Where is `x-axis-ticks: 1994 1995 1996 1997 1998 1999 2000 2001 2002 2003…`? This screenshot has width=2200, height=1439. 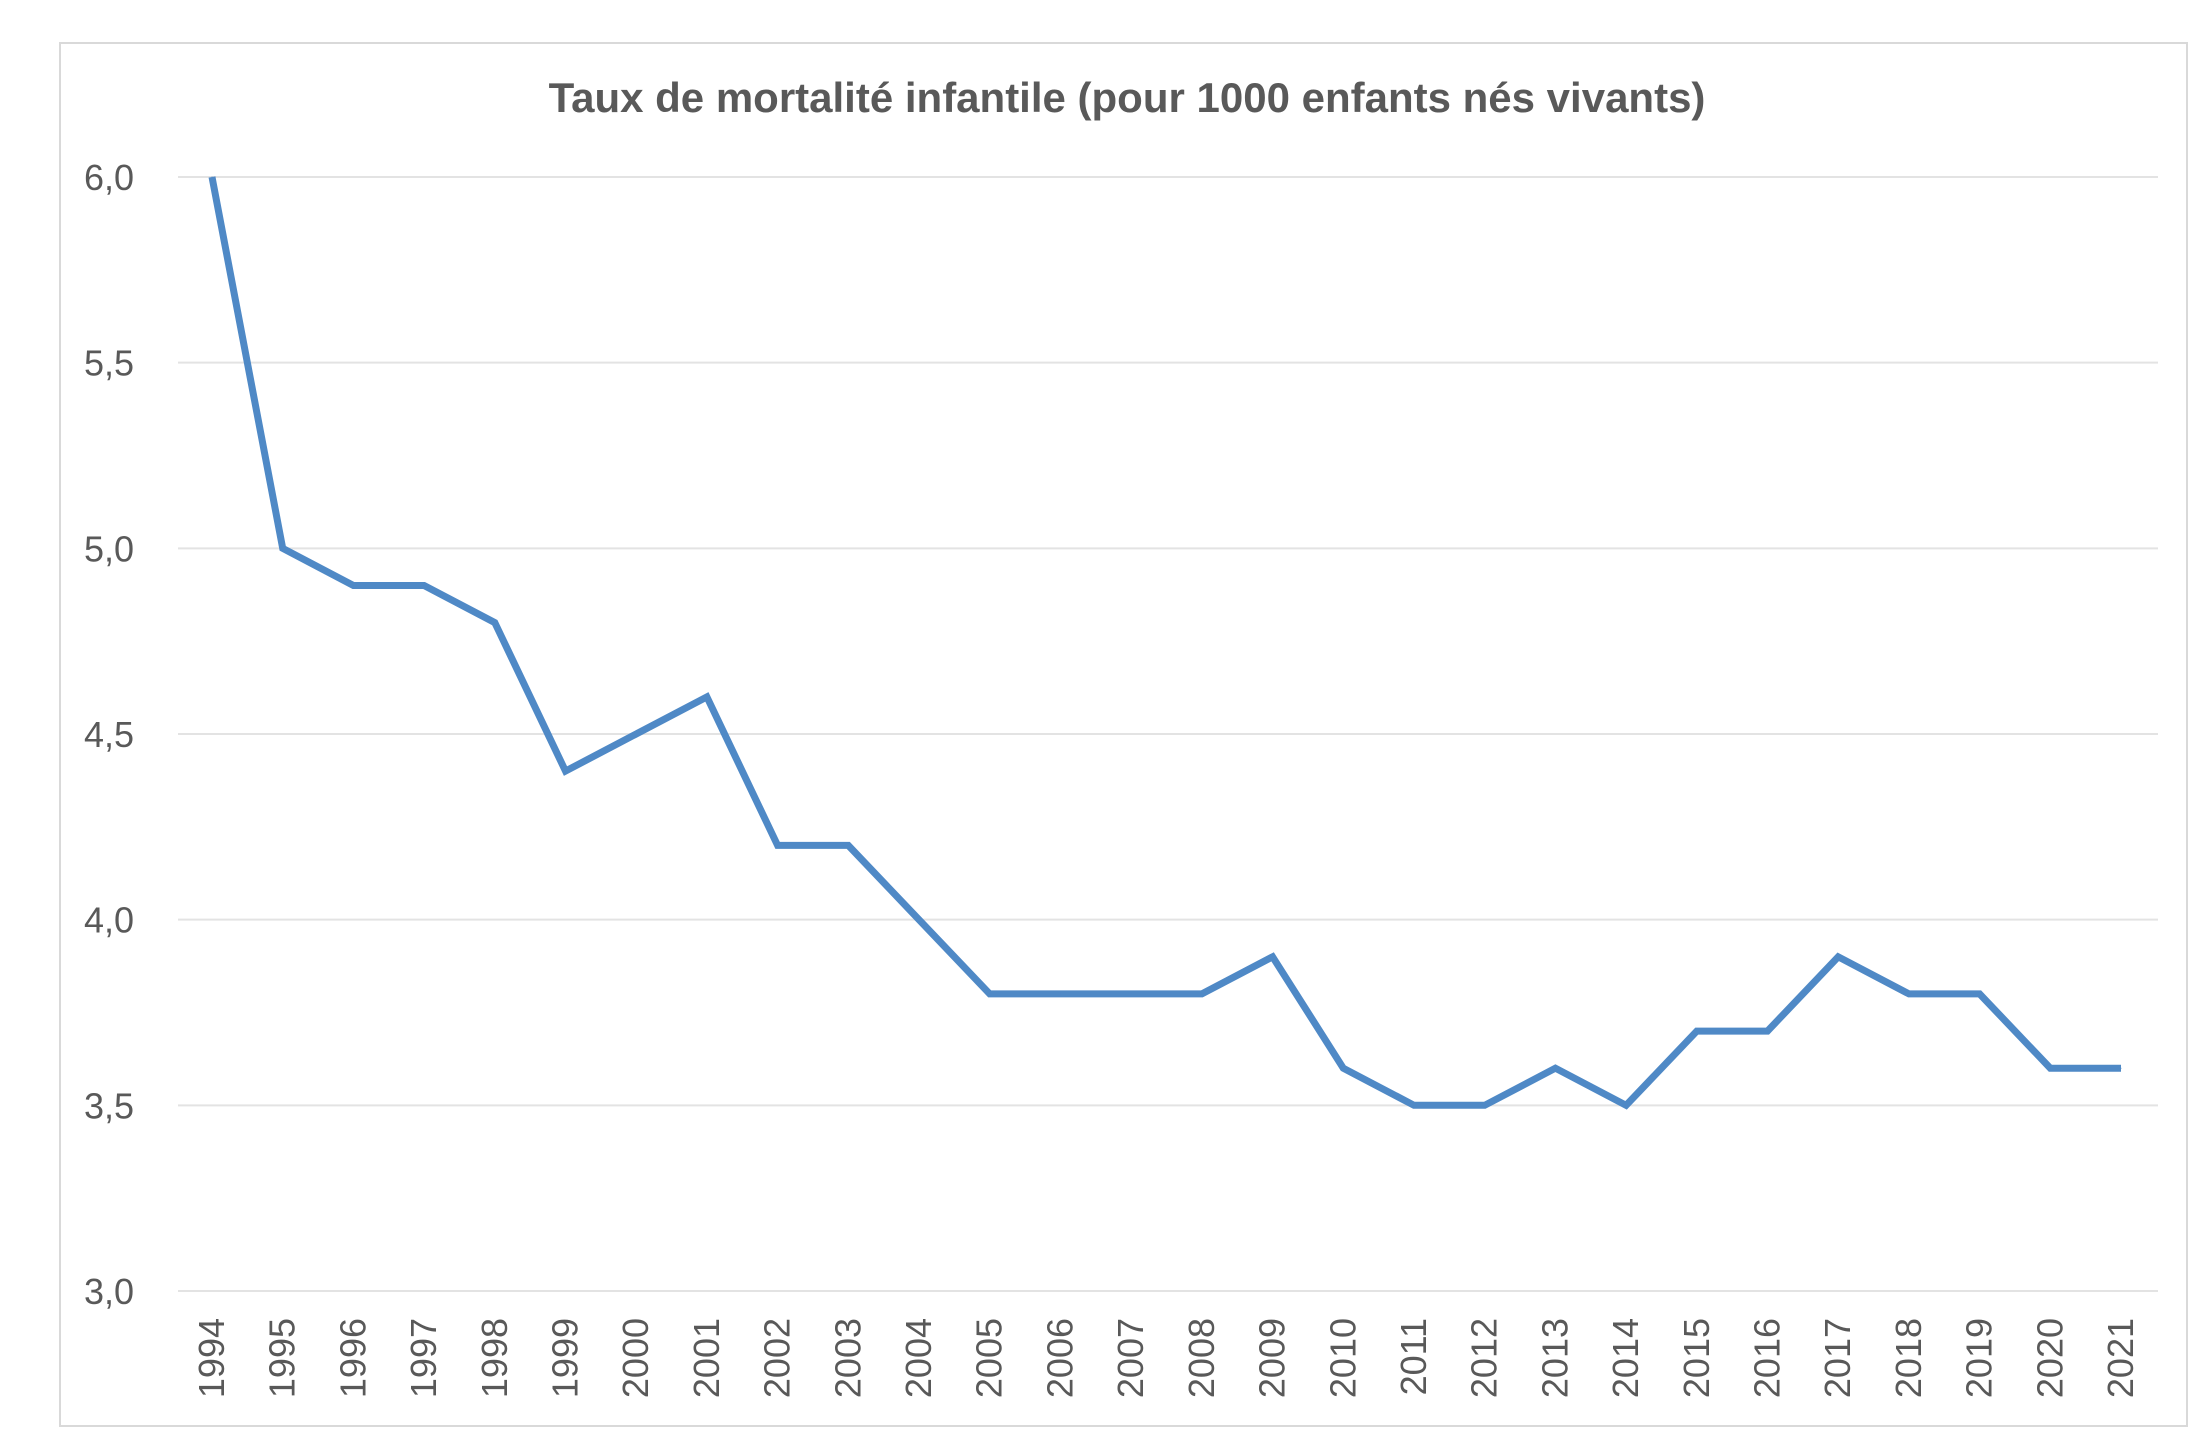
x-axis-ticks: 1994 1995 1996 1997 1998 1999 2000 2001 2002 2003… is located at coordinates (1166, 1358).